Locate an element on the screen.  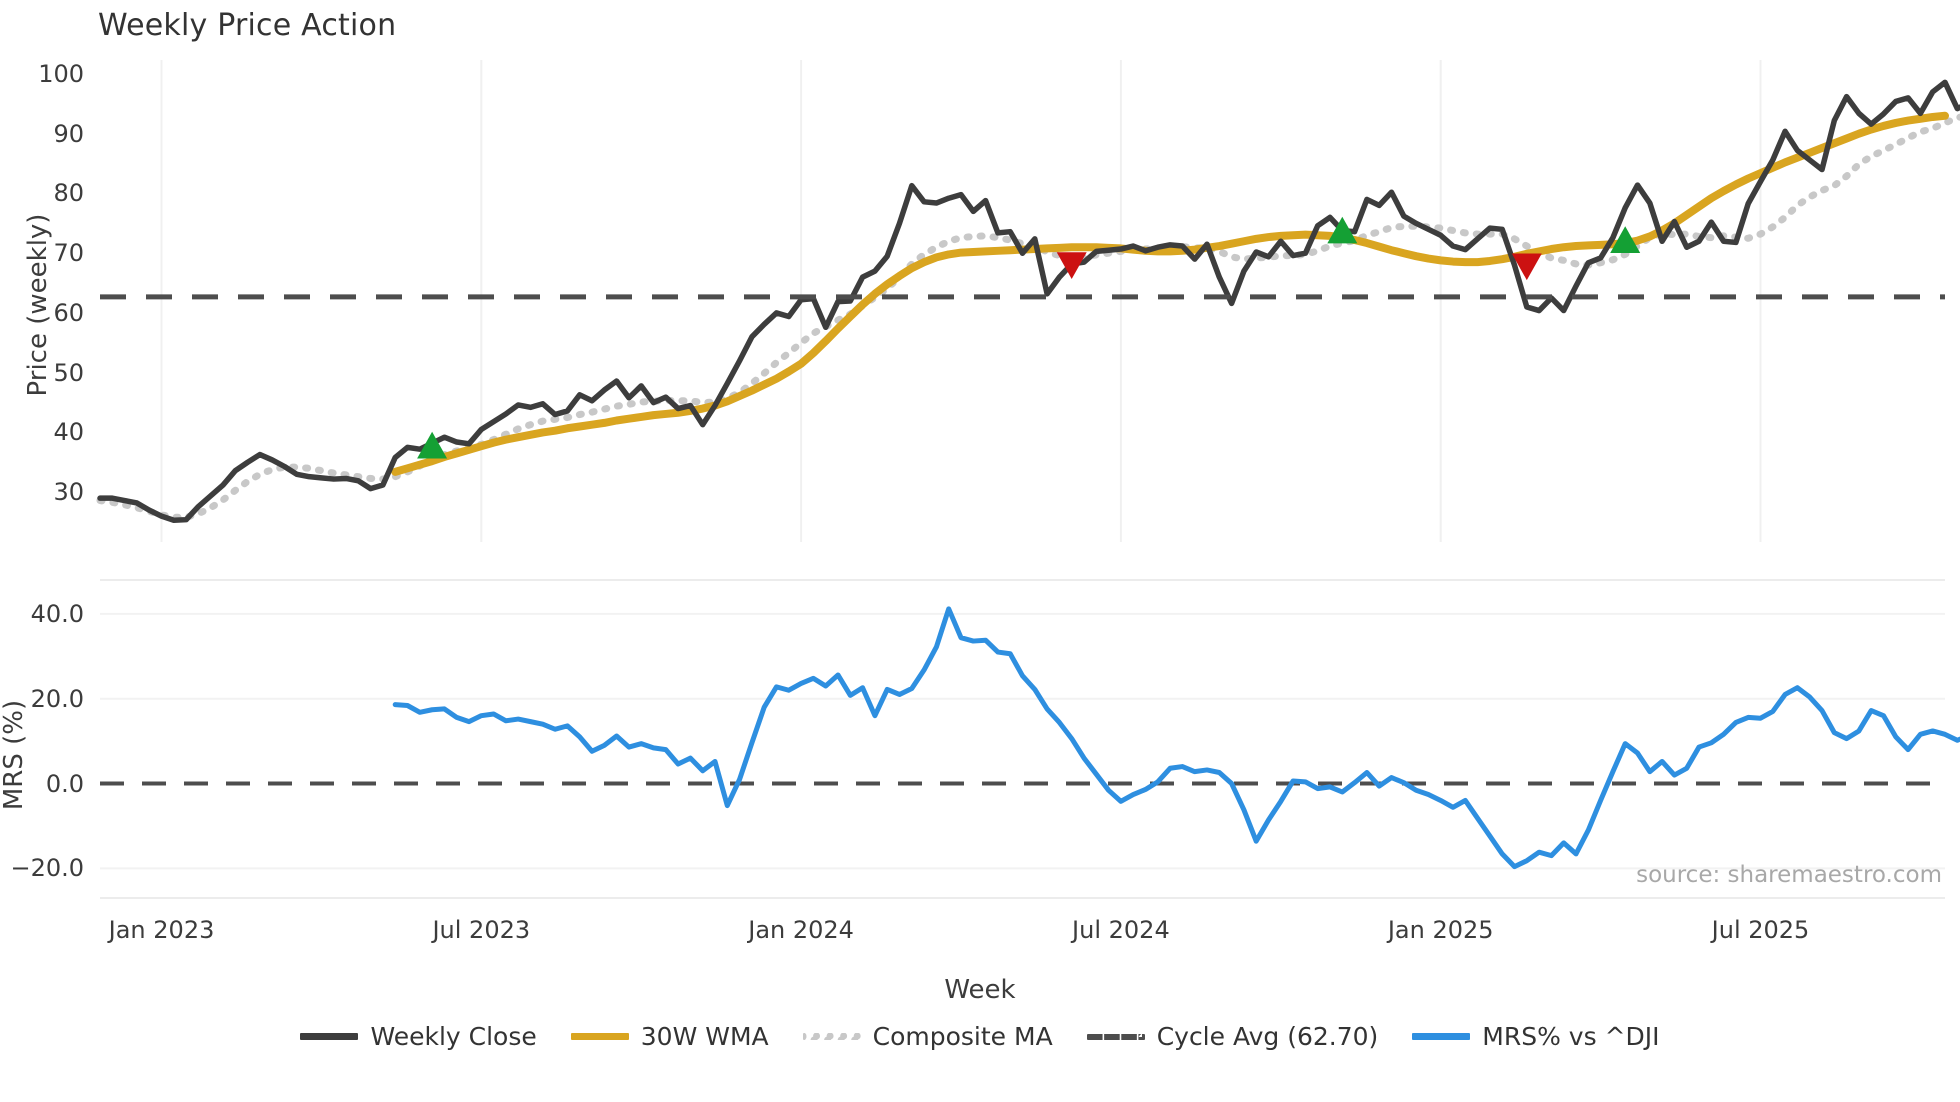
axis-tick-label: Jan 2023 is located at coordinates (161, 930).